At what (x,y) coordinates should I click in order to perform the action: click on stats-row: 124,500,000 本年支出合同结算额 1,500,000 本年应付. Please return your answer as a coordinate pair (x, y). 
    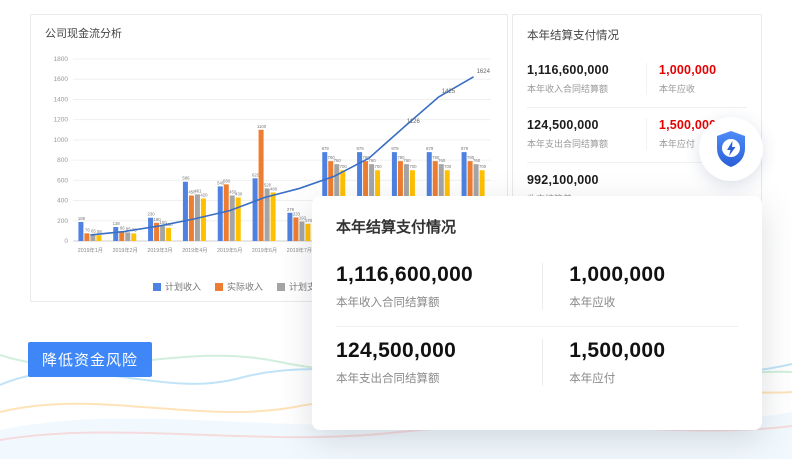
    Looking at the image, I should click on (637, 135).